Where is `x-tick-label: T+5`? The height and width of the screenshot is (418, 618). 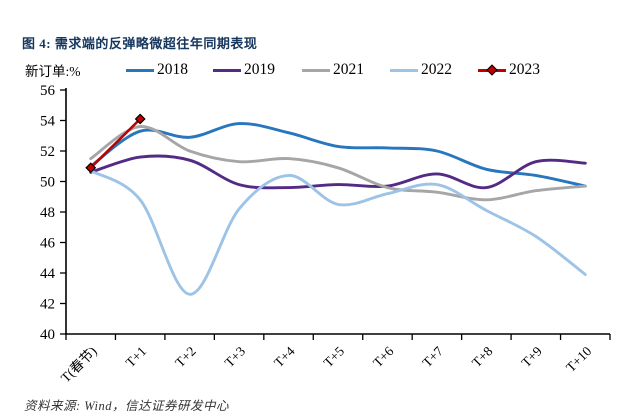 x-tick-label: T+5 is located at coordinates (334, 356).